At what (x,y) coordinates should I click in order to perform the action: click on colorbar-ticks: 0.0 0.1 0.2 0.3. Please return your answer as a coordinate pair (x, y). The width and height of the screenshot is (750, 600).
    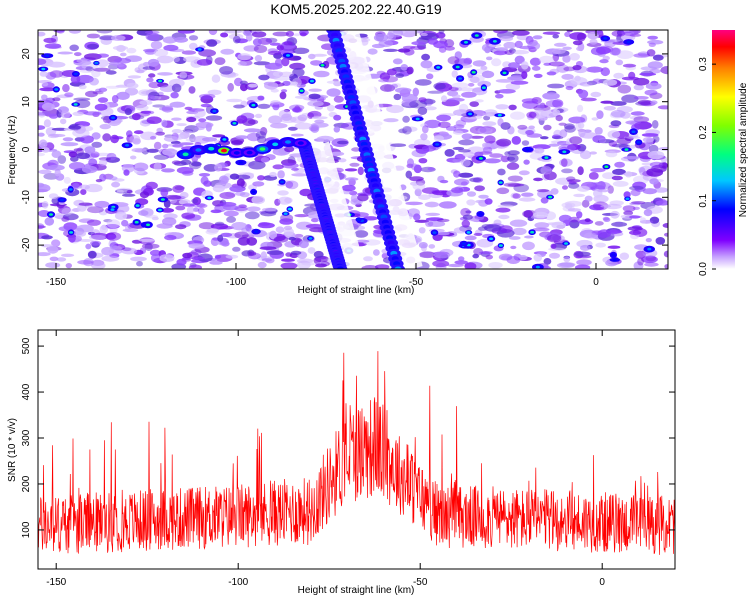
    Looking at the image, I should click on (707, 166).